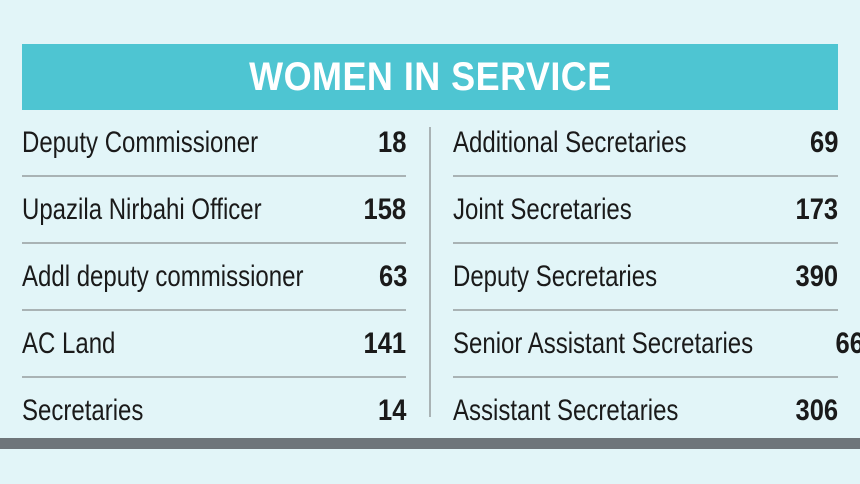  I want to click on bottom-bar, so click(430, 443).